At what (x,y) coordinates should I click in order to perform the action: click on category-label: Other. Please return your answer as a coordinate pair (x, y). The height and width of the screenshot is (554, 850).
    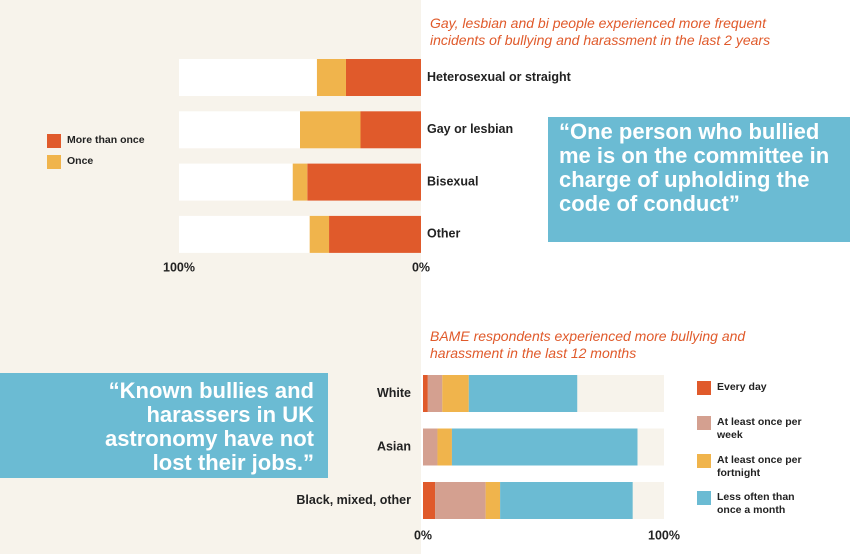
    Looking at the image, I should click on (443, 234).